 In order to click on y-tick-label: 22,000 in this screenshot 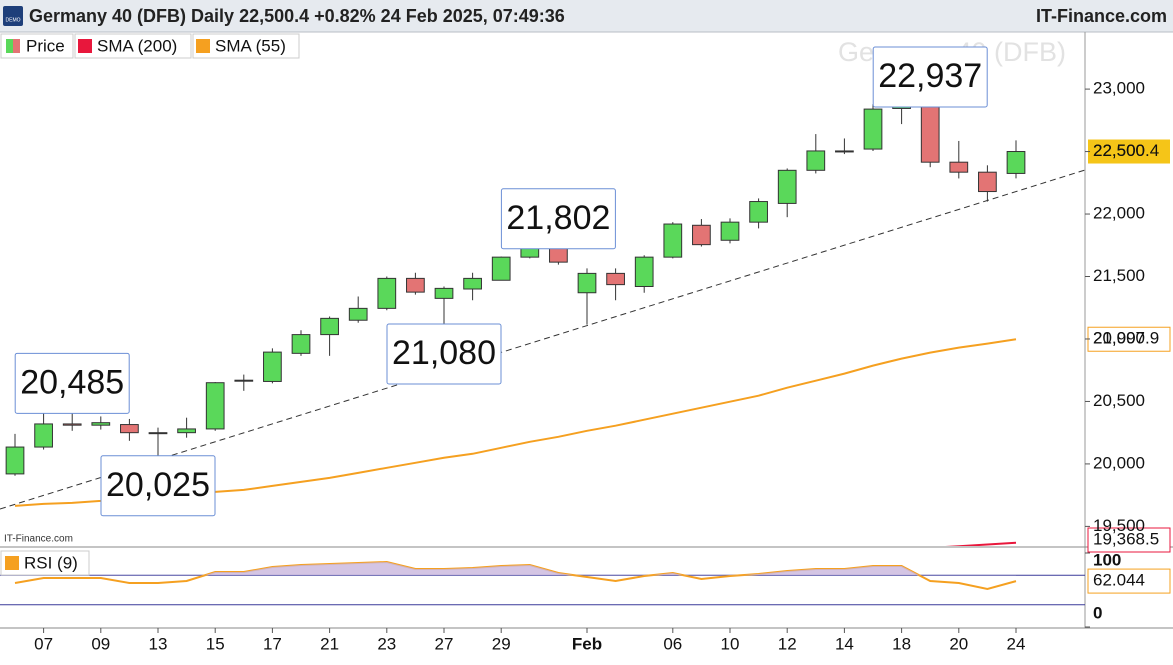, I will do `click(1119, 213)`.